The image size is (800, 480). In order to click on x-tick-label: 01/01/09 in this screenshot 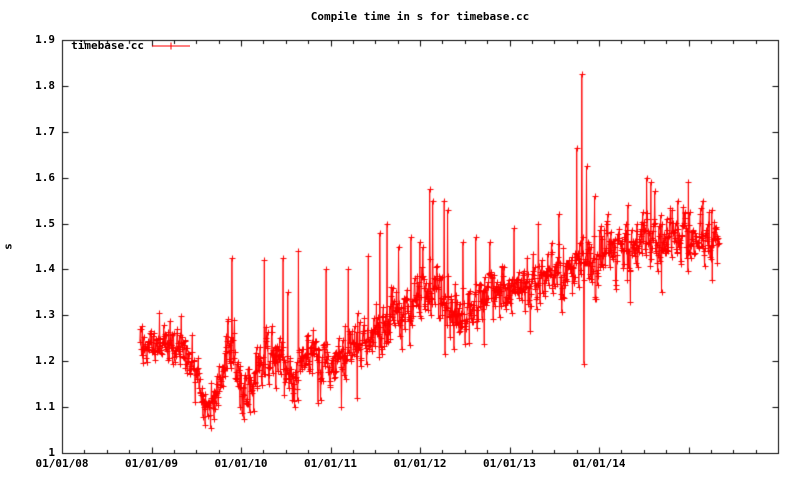, I will do `click(151, 463)`.